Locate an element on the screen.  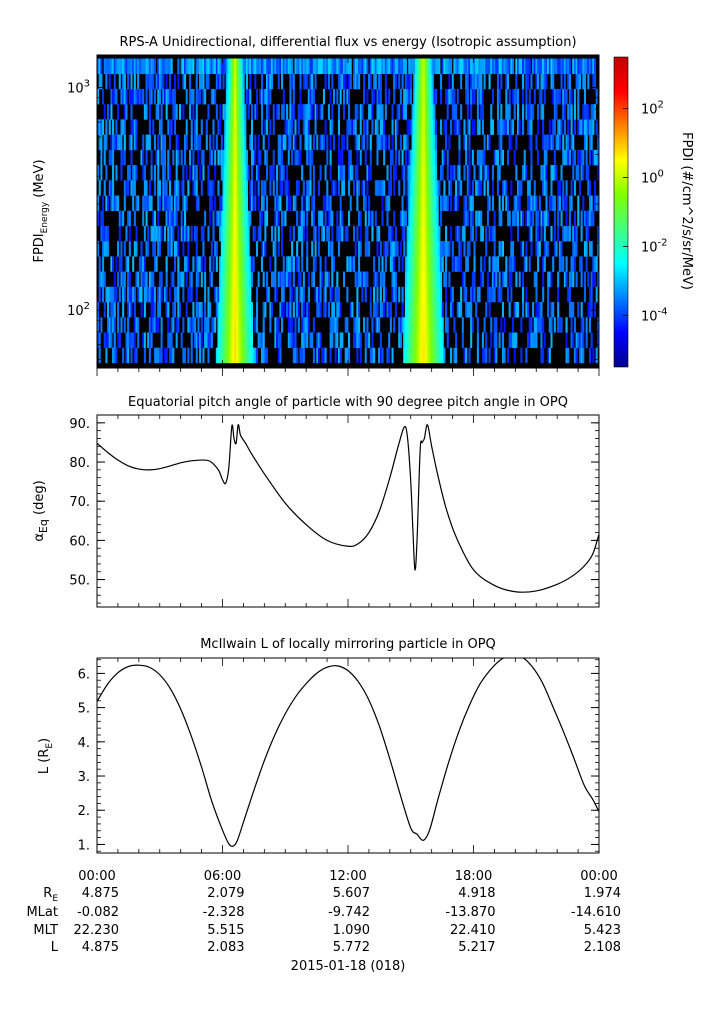
ephemeris-value: -2.328 is located at coordinates (224, 912).